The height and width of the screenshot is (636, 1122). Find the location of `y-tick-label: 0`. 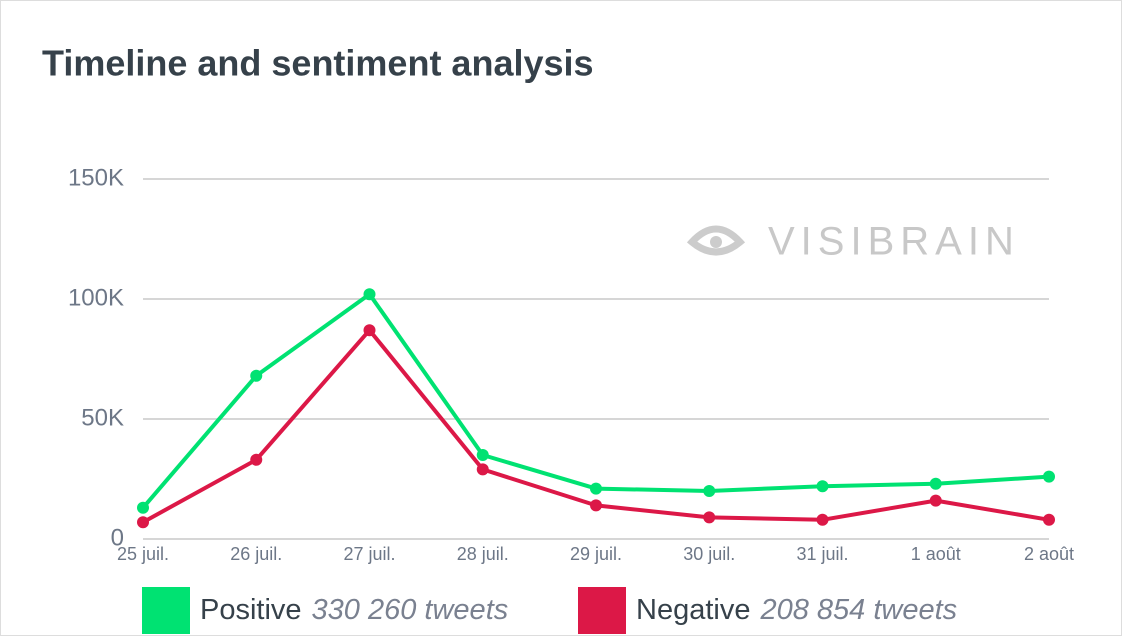

y-tick-label: 0 is located at coordinates (117, 537).